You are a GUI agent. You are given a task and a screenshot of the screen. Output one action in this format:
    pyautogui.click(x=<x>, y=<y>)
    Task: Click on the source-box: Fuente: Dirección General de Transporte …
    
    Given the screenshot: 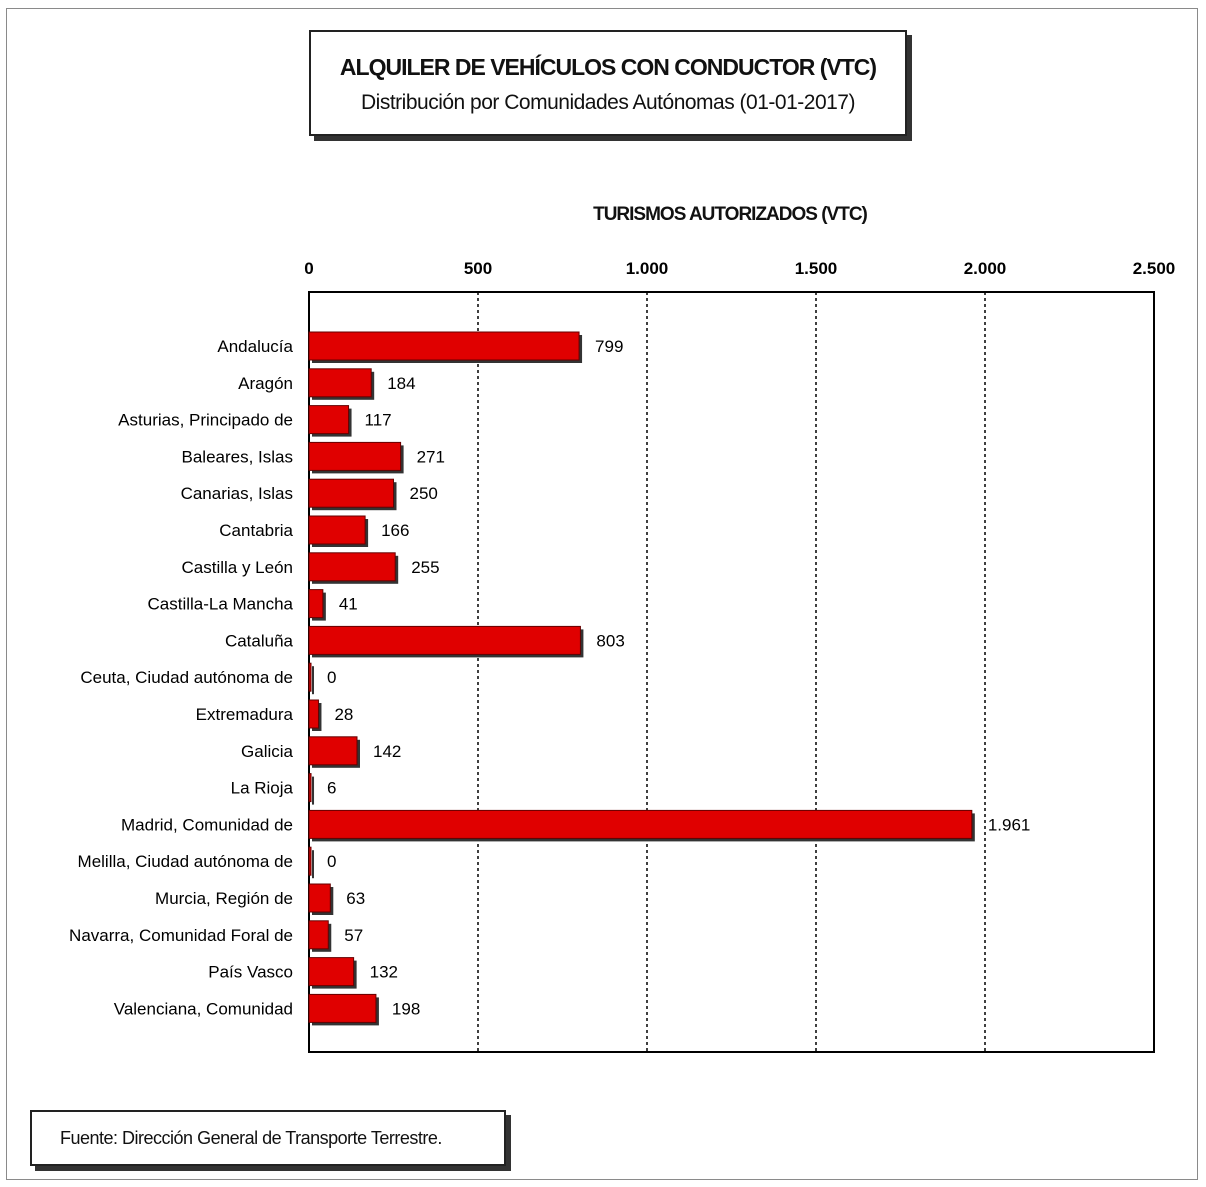 What is the action you would take?
    pyautogui.click(x=268, y=1138)
    